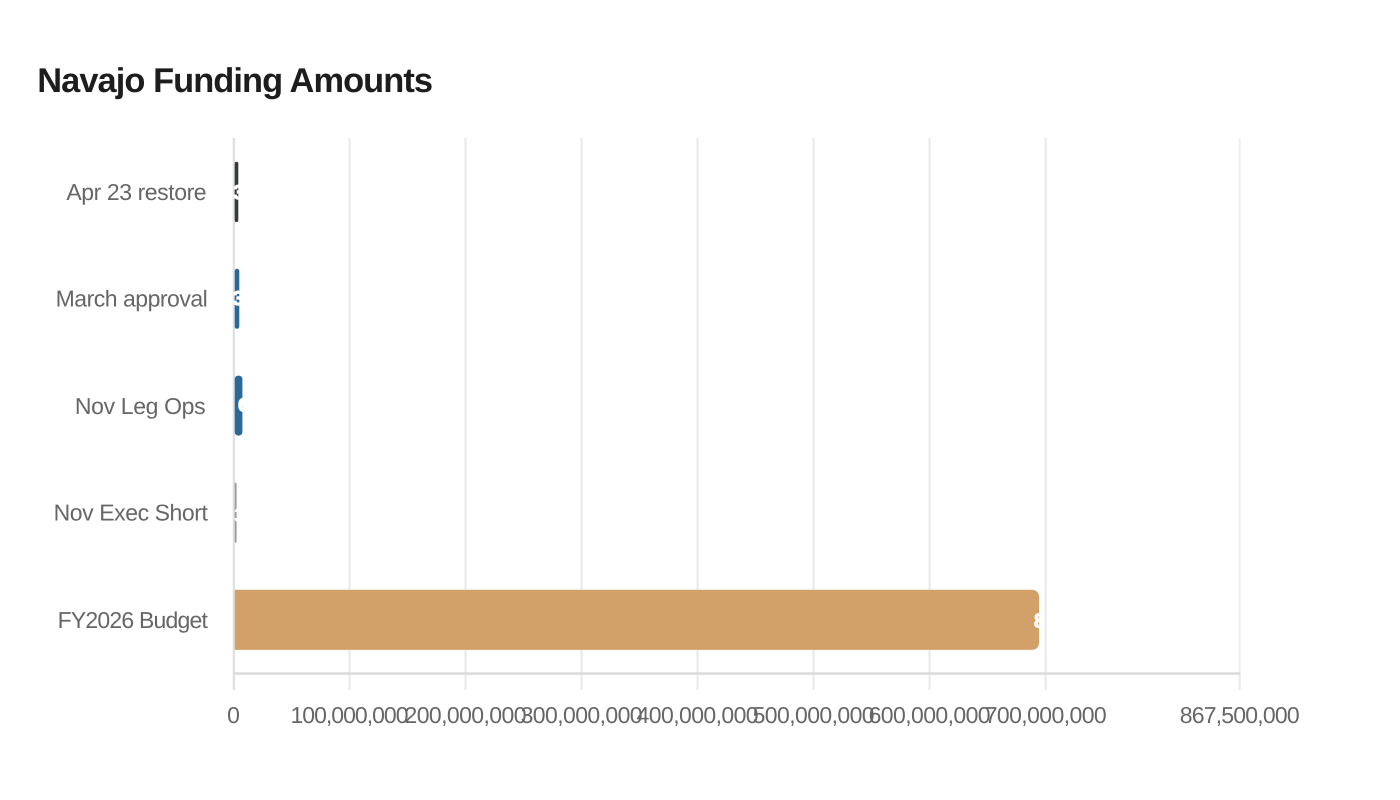 The height and width of the screenshot is (800, 1400). Describe the element at coordinates (582, 715) in the screenshot. I see `svg-text: 300,000,000` at that location.